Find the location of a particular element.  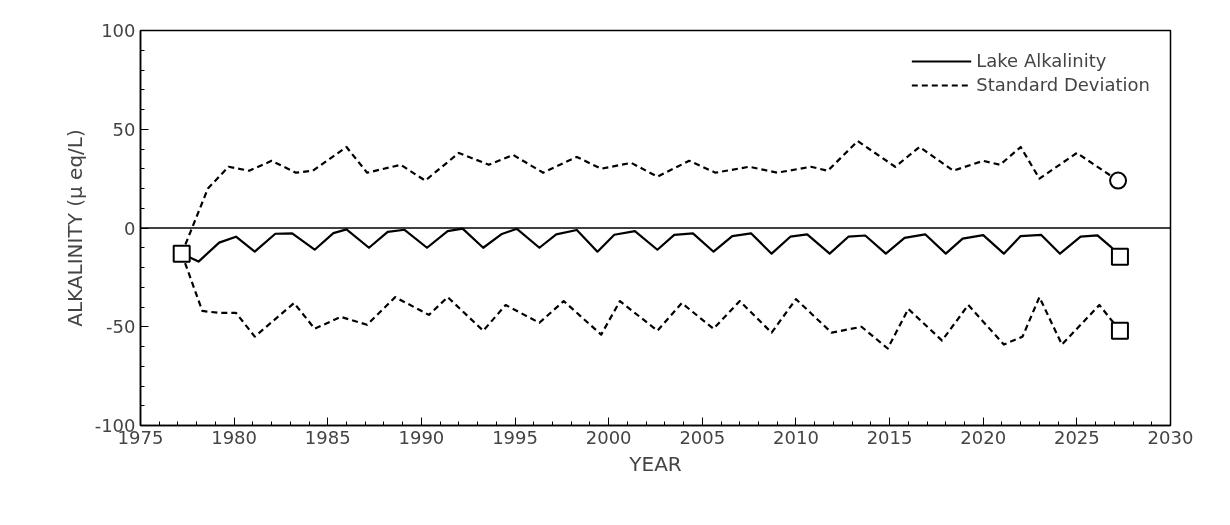

x-tick-label: 1985 is located at coordinates (327, 437).